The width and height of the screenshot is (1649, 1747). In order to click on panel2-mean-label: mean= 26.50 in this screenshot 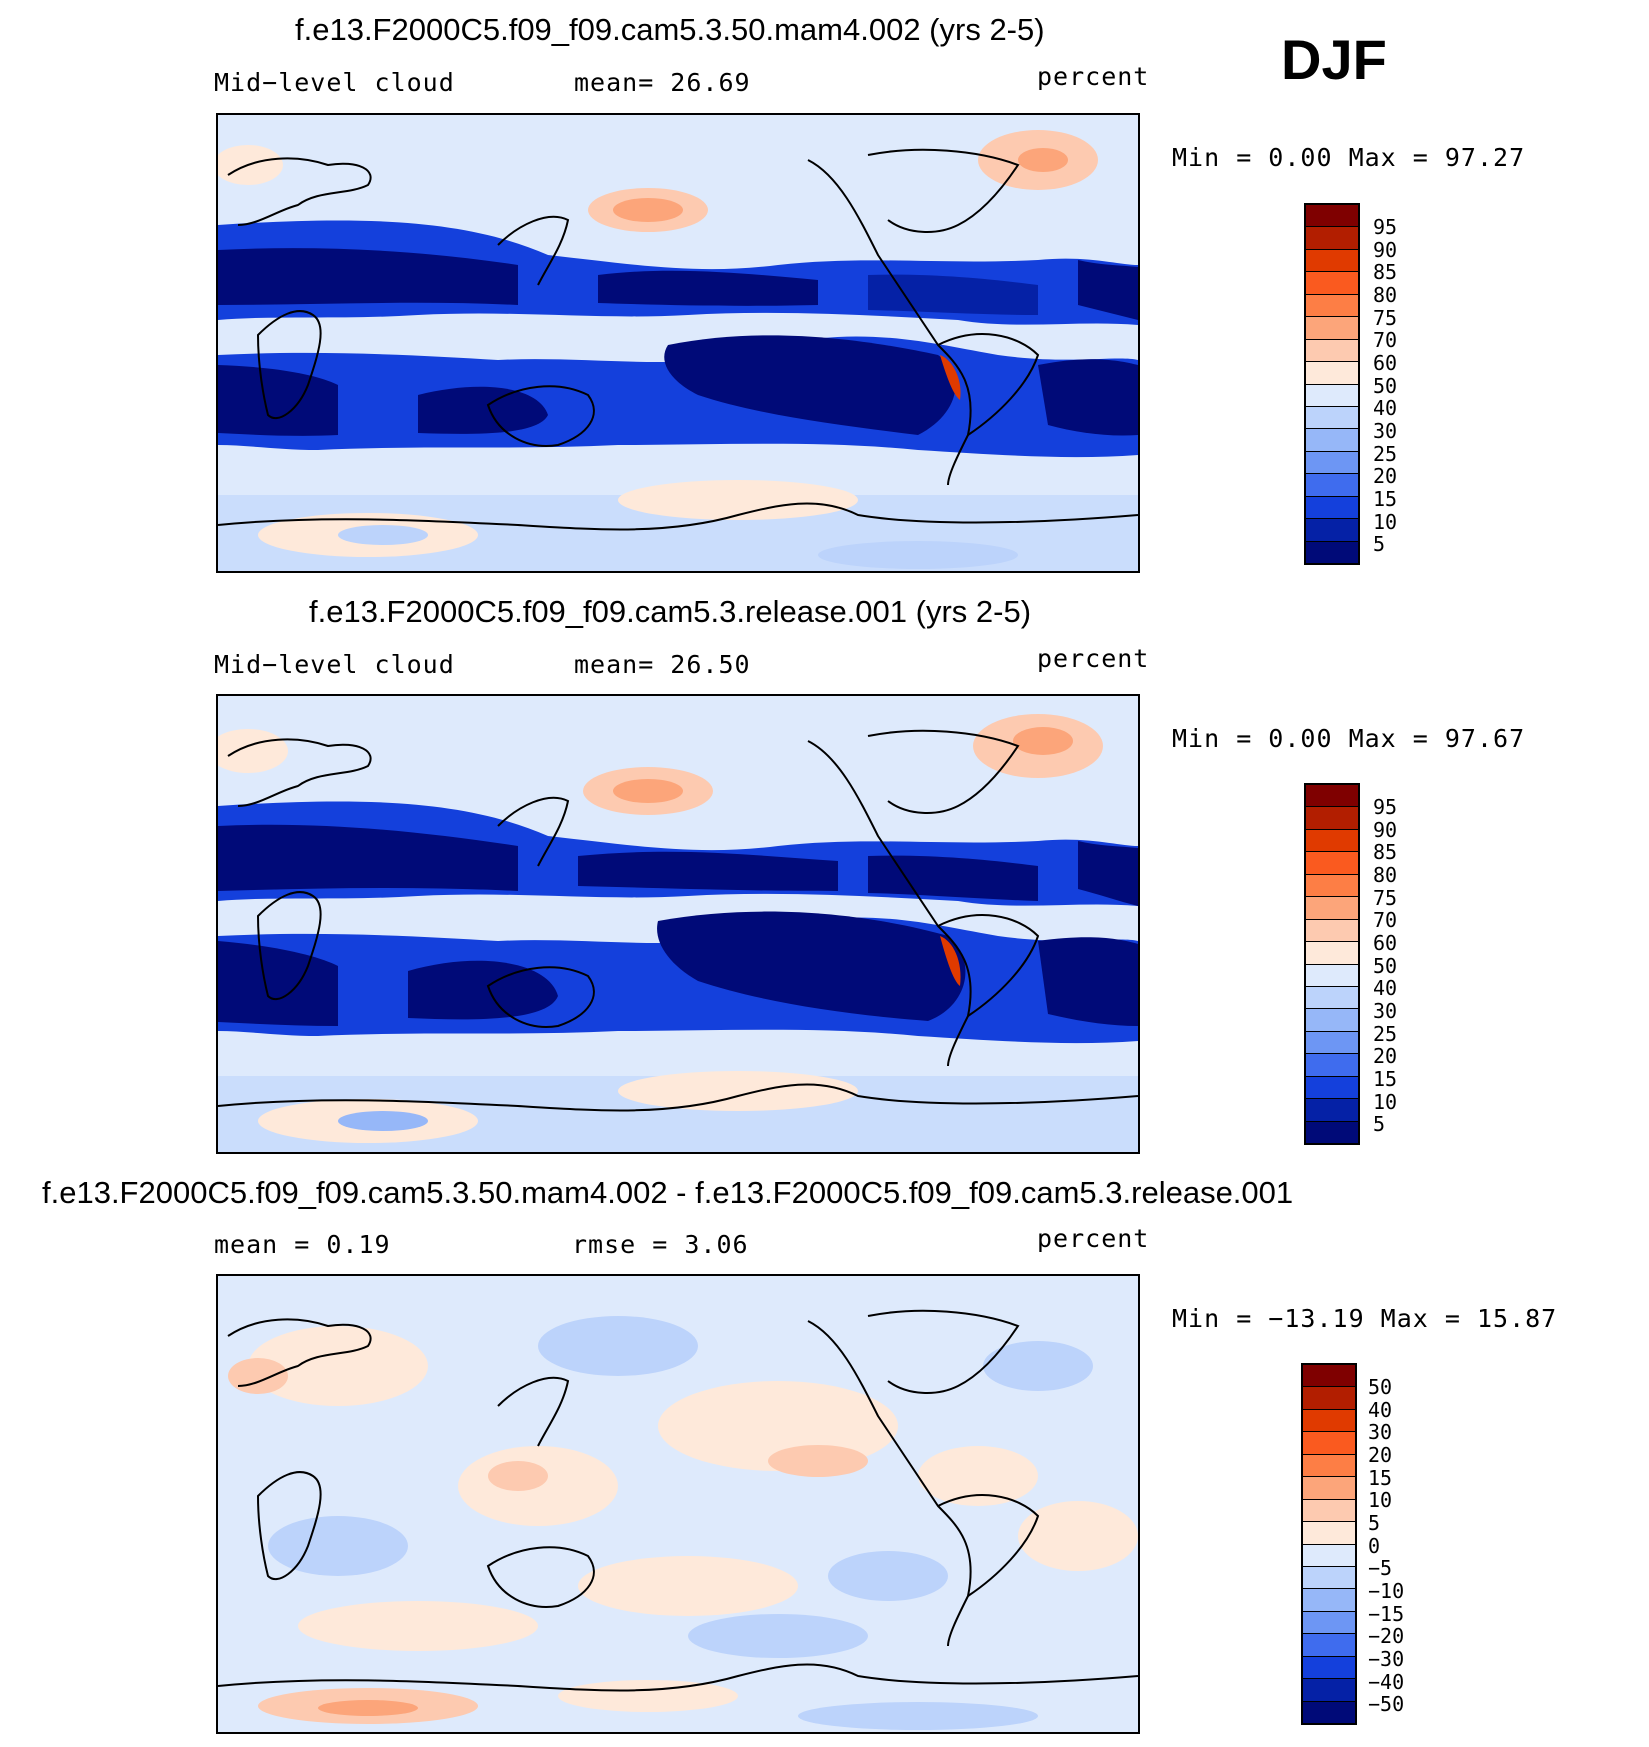, I will do `click(662, 664)`.